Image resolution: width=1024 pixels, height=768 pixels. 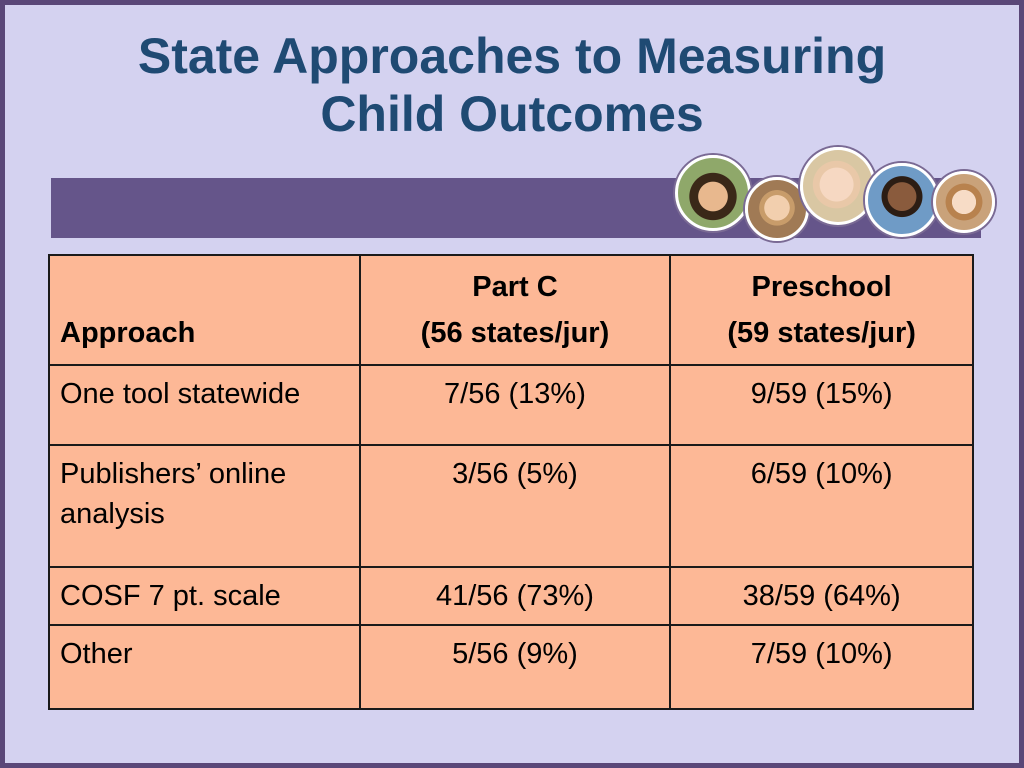 I want to click on title-line-1: State Approaches to Measuring, so click(x=512, y=56).